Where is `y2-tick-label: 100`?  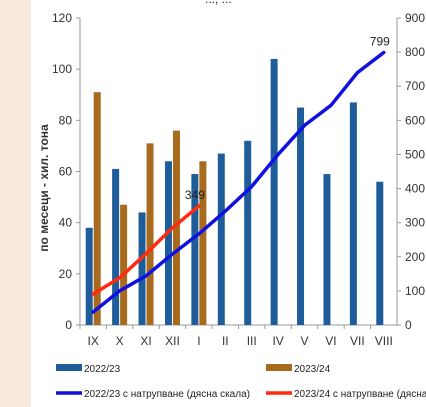
y2-tick-label: 100 is located at coordinates (415, 291).